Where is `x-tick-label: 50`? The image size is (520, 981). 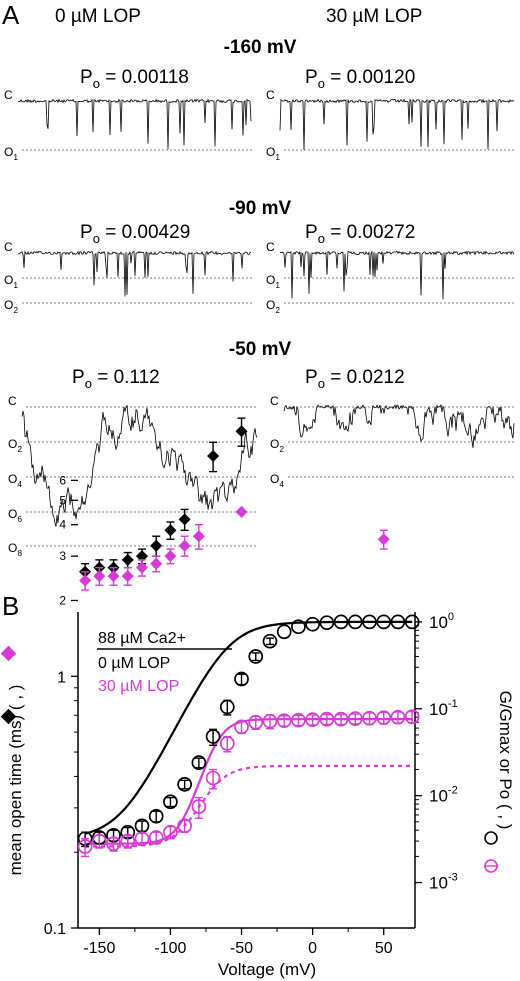
x-tick-label: 50 is located at coordinates (384, 948).